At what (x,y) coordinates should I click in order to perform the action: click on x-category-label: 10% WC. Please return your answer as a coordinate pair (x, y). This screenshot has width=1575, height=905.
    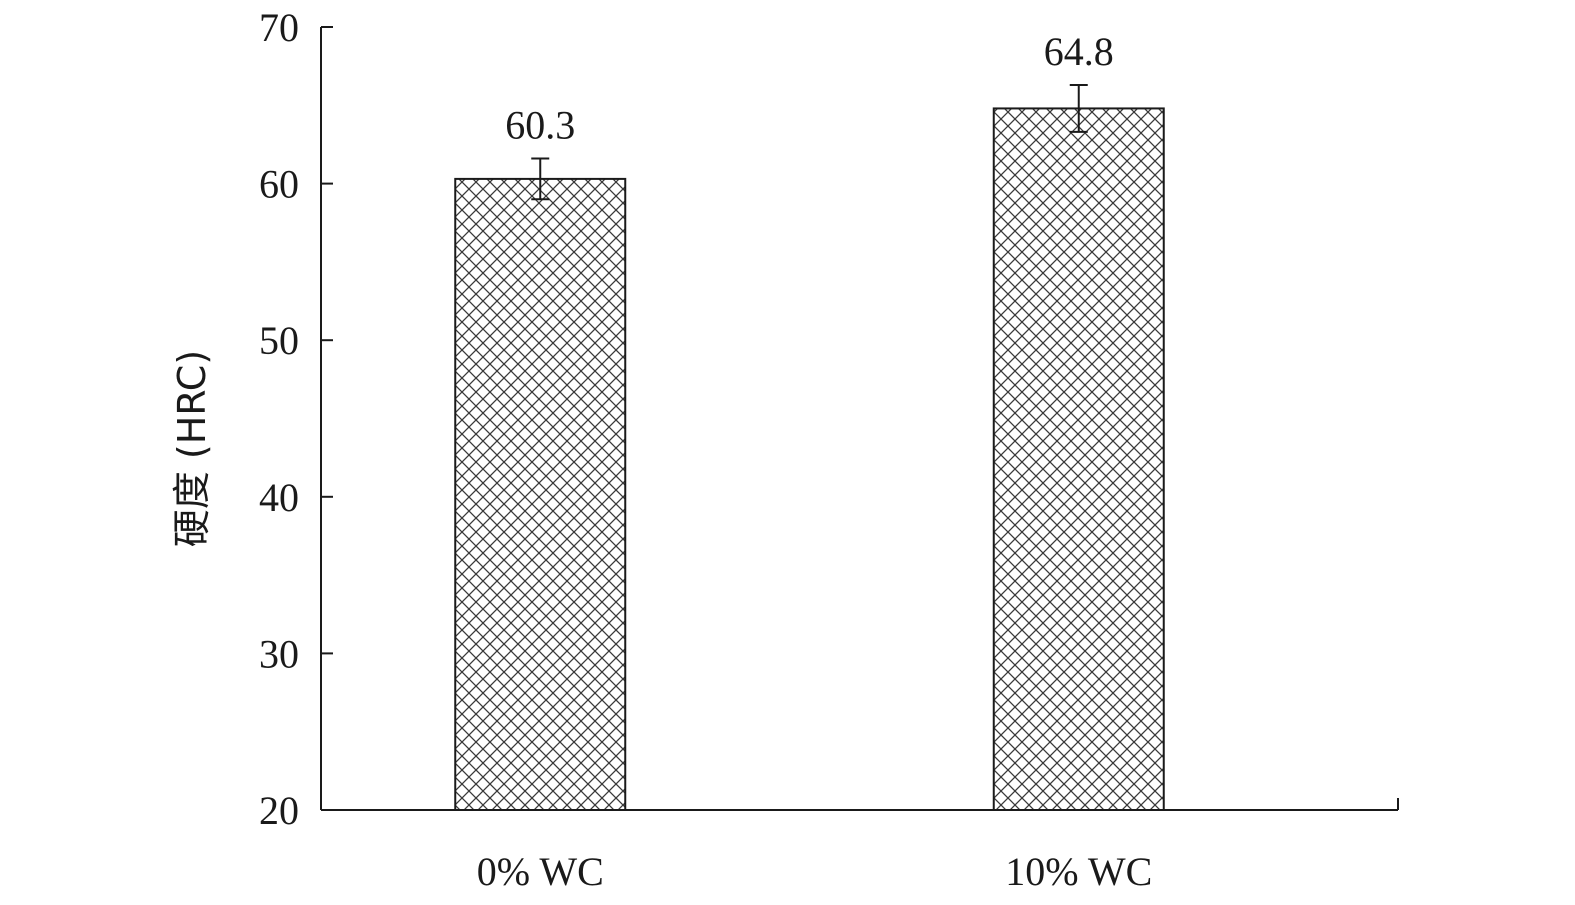
    Looking at the image, I should click on (1078, 871).